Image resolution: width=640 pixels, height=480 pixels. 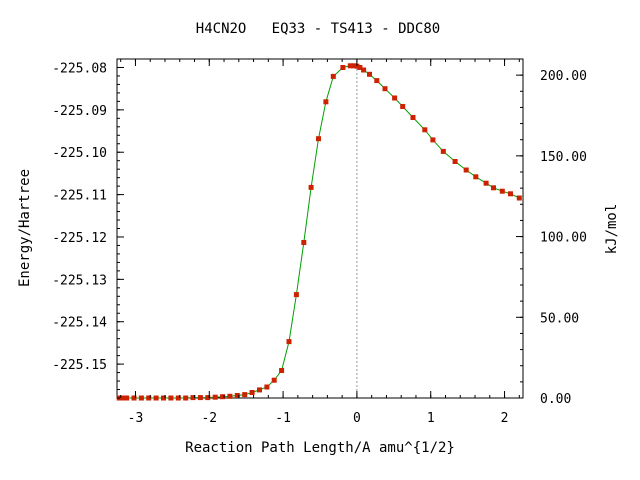 What do you see at coordinates (563, 76) in the screenshot?
I see `y2-tick-label: 200.00` at bounding box center [563, 76].